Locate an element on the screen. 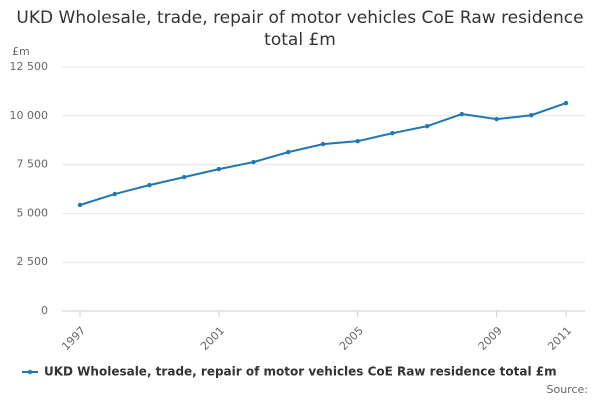 This screenshot has width=600, height=400. y-tick-label: 10 000 is located at coordinates (29, 115).